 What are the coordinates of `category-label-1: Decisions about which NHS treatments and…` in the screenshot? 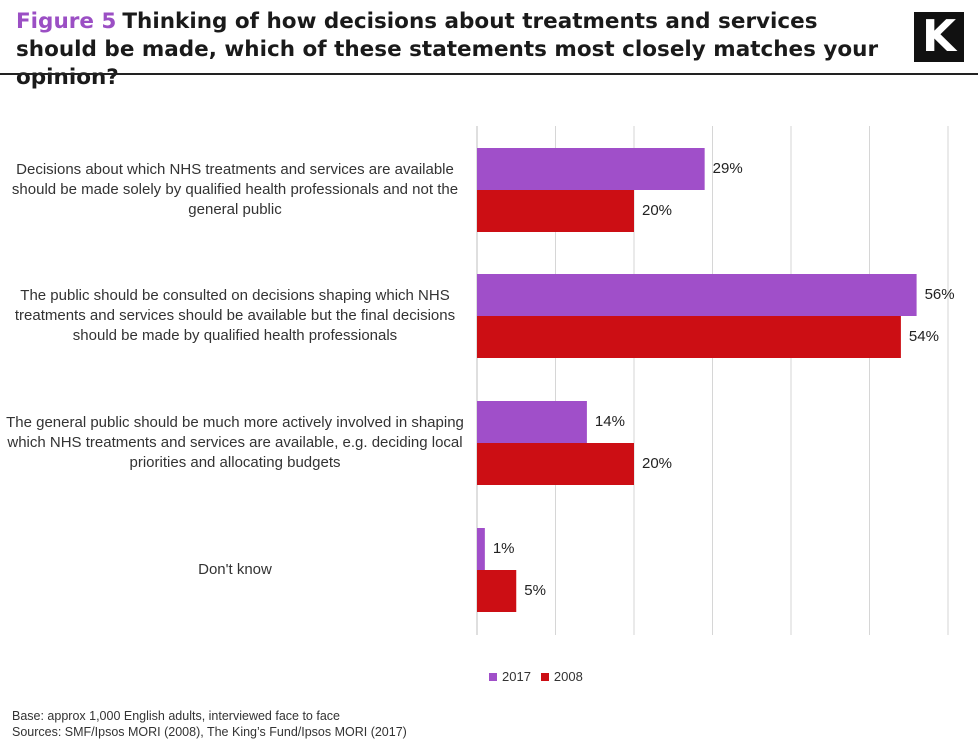 It's located at (235, 189).